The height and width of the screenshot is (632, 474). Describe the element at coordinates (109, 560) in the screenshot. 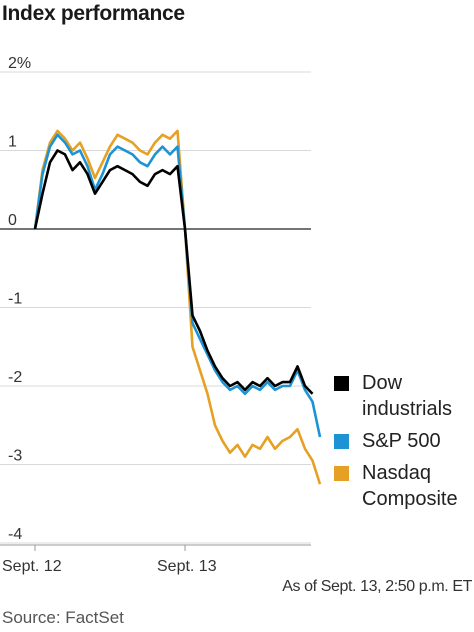

I see `x-ticks: Sept. 12 Sept. 13` at that location.